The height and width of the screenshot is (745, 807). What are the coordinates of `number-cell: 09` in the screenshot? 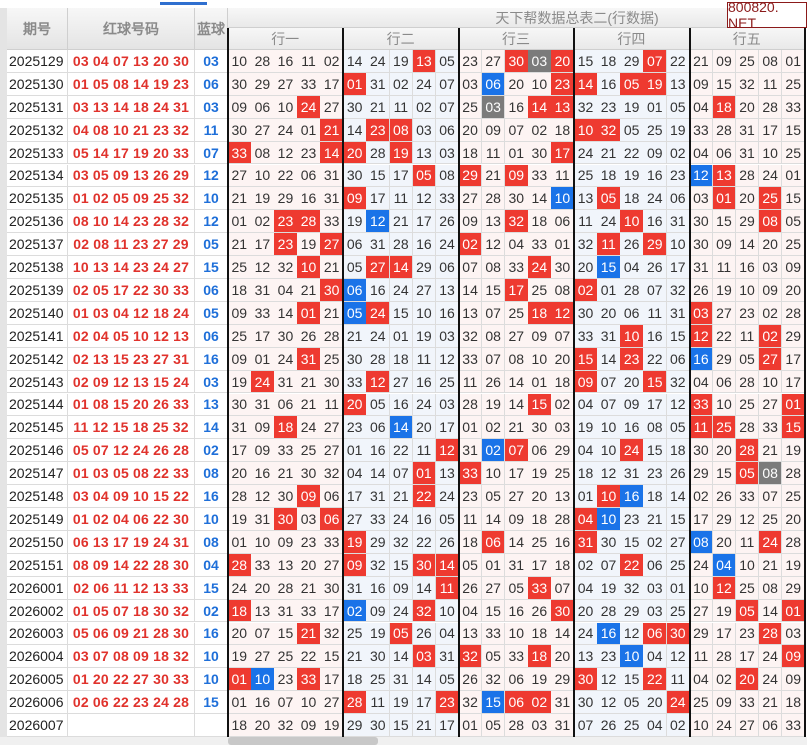 It's located at (470, 222).